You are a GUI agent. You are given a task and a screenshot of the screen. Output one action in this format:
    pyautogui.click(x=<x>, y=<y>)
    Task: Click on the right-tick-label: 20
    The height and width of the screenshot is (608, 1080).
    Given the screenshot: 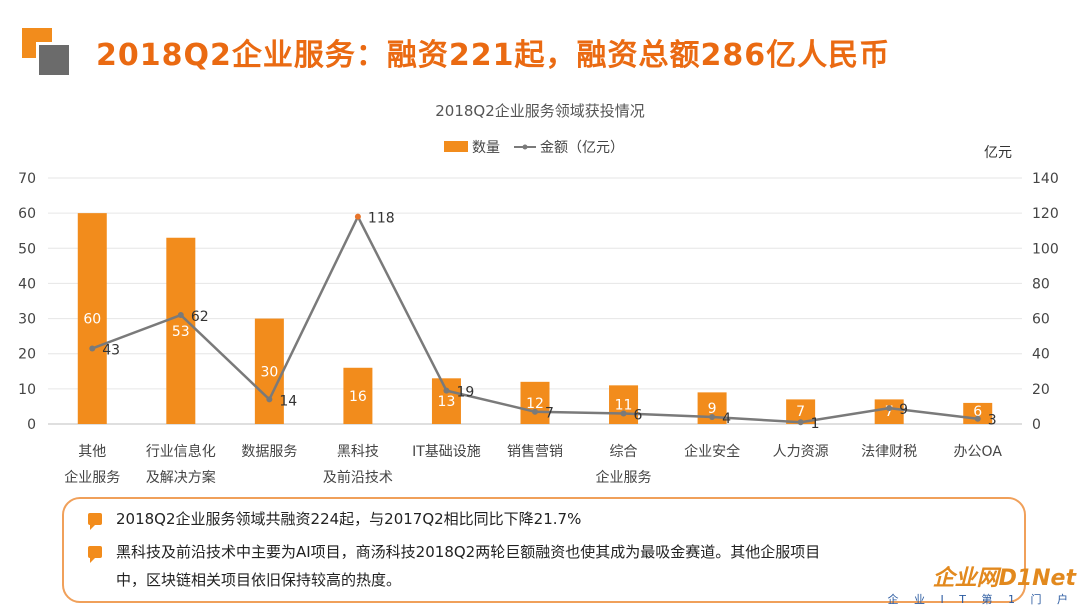 What is the action you would take?
    pyautogui.click(x=1041, y=390)
    